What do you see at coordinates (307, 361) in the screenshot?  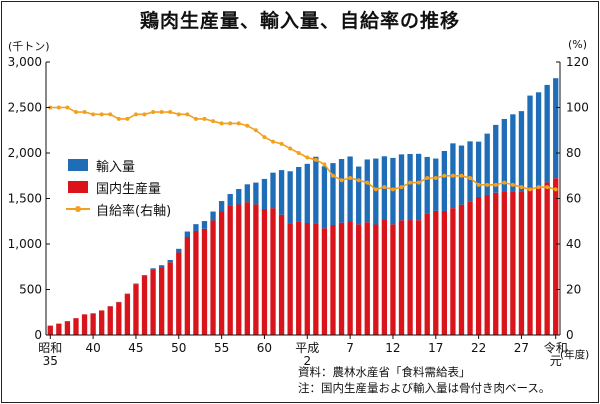 I see `x-tick-label-line: 2` at bounding box center [307, 361].